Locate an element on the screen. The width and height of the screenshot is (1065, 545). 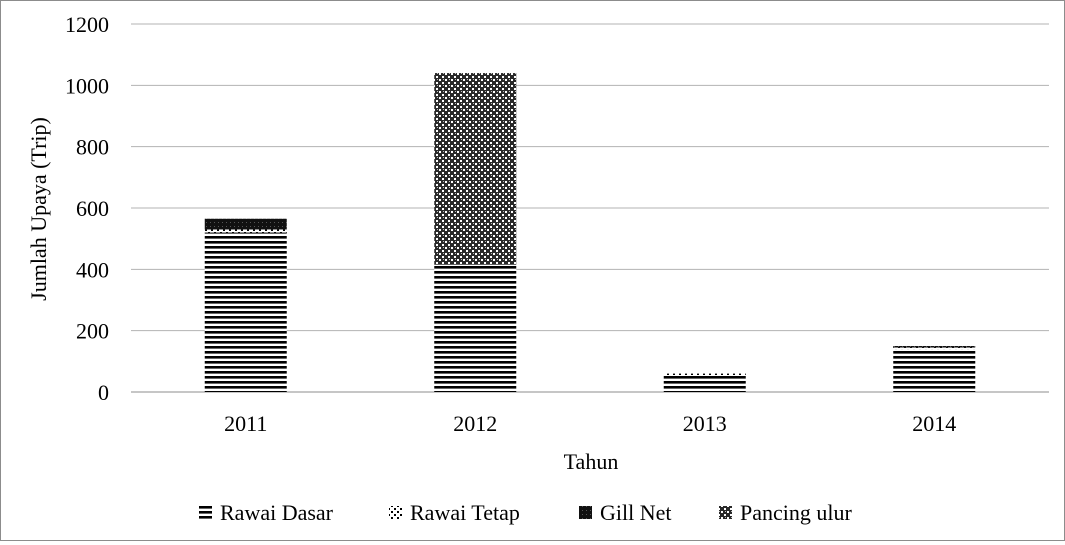
y-tick-label: 600 is located at coordinates (92, 208).